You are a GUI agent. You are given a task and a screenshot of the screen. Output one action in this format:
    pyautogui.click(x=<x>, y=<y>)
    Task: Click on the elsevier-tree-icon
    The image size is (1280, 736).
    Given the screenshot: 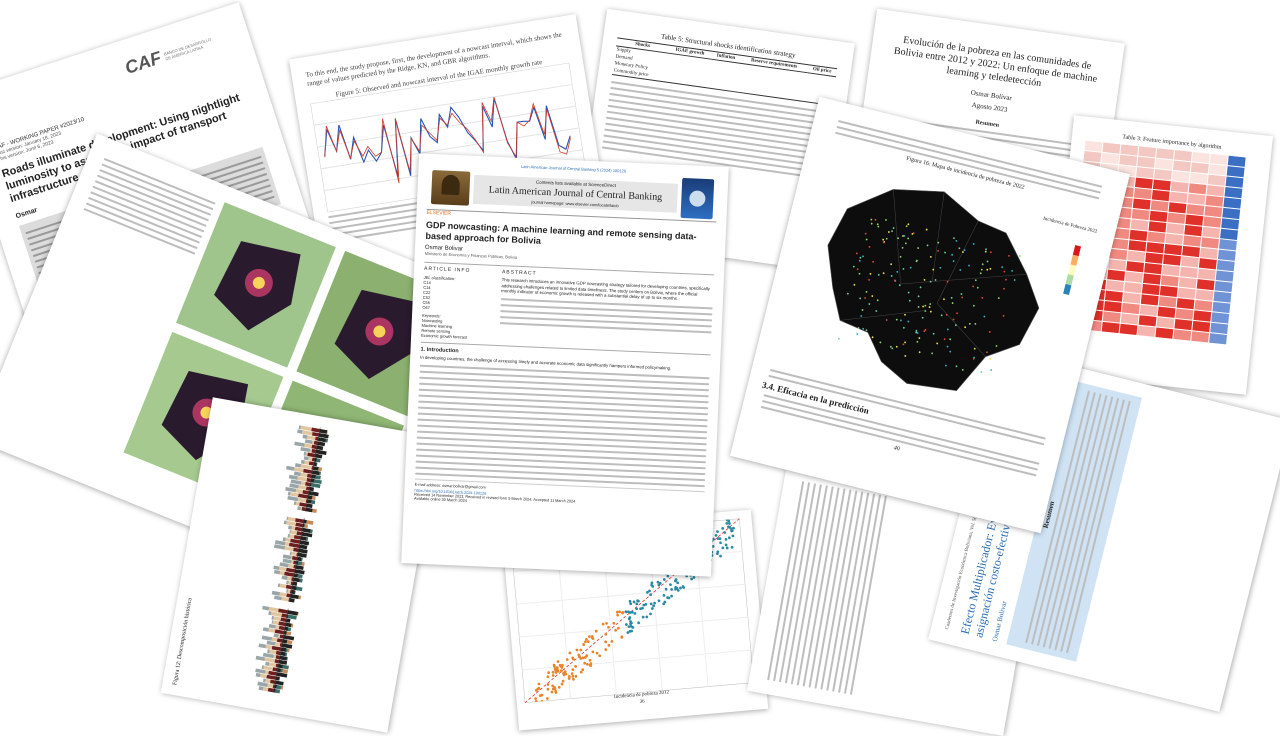 What is the action you would take?
    pyautogui.click(x=450, y=188)
    